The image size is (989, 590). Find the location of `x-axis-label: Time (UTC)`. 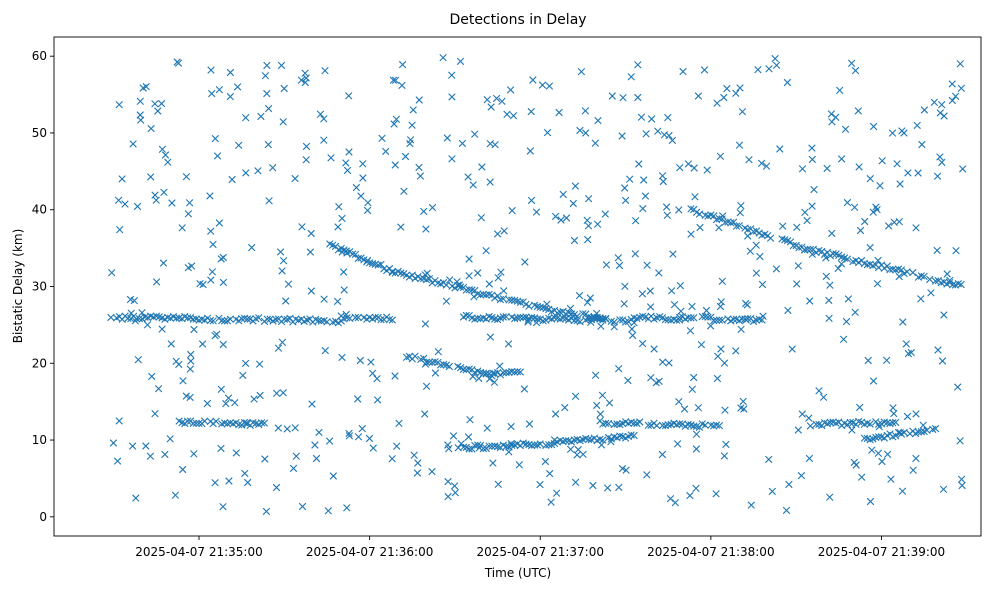

x-axis-label: Time (UTC) is located at coordinates (517, 573).